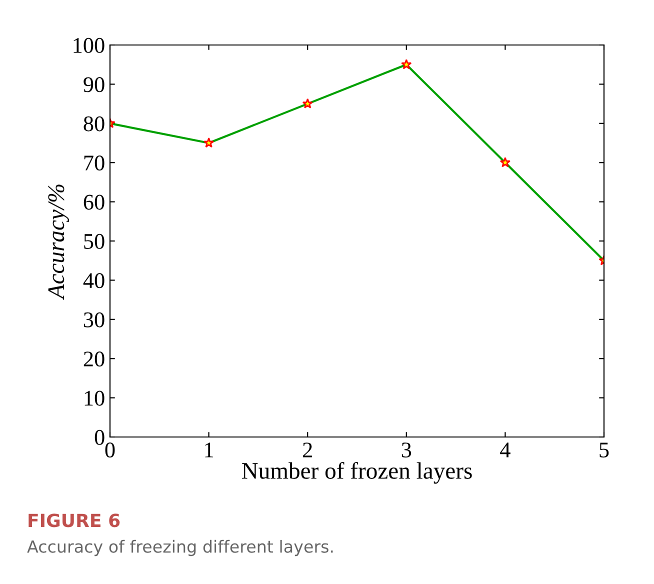 This screenshot has width=654, height=584. Describe the element at coordinates (307, 450) in the screenshot. I see `x-tick-label: 2` at that location.